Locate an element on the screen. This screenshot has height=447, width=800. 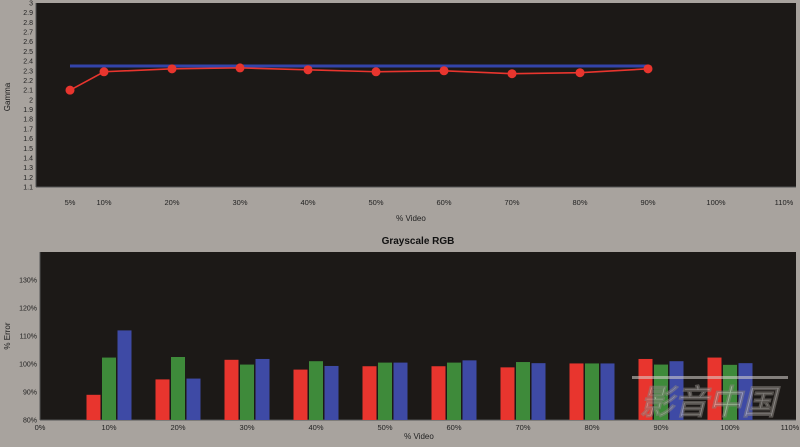
rgb-y-tick-label: 80% is located at coordinates (30, 421).